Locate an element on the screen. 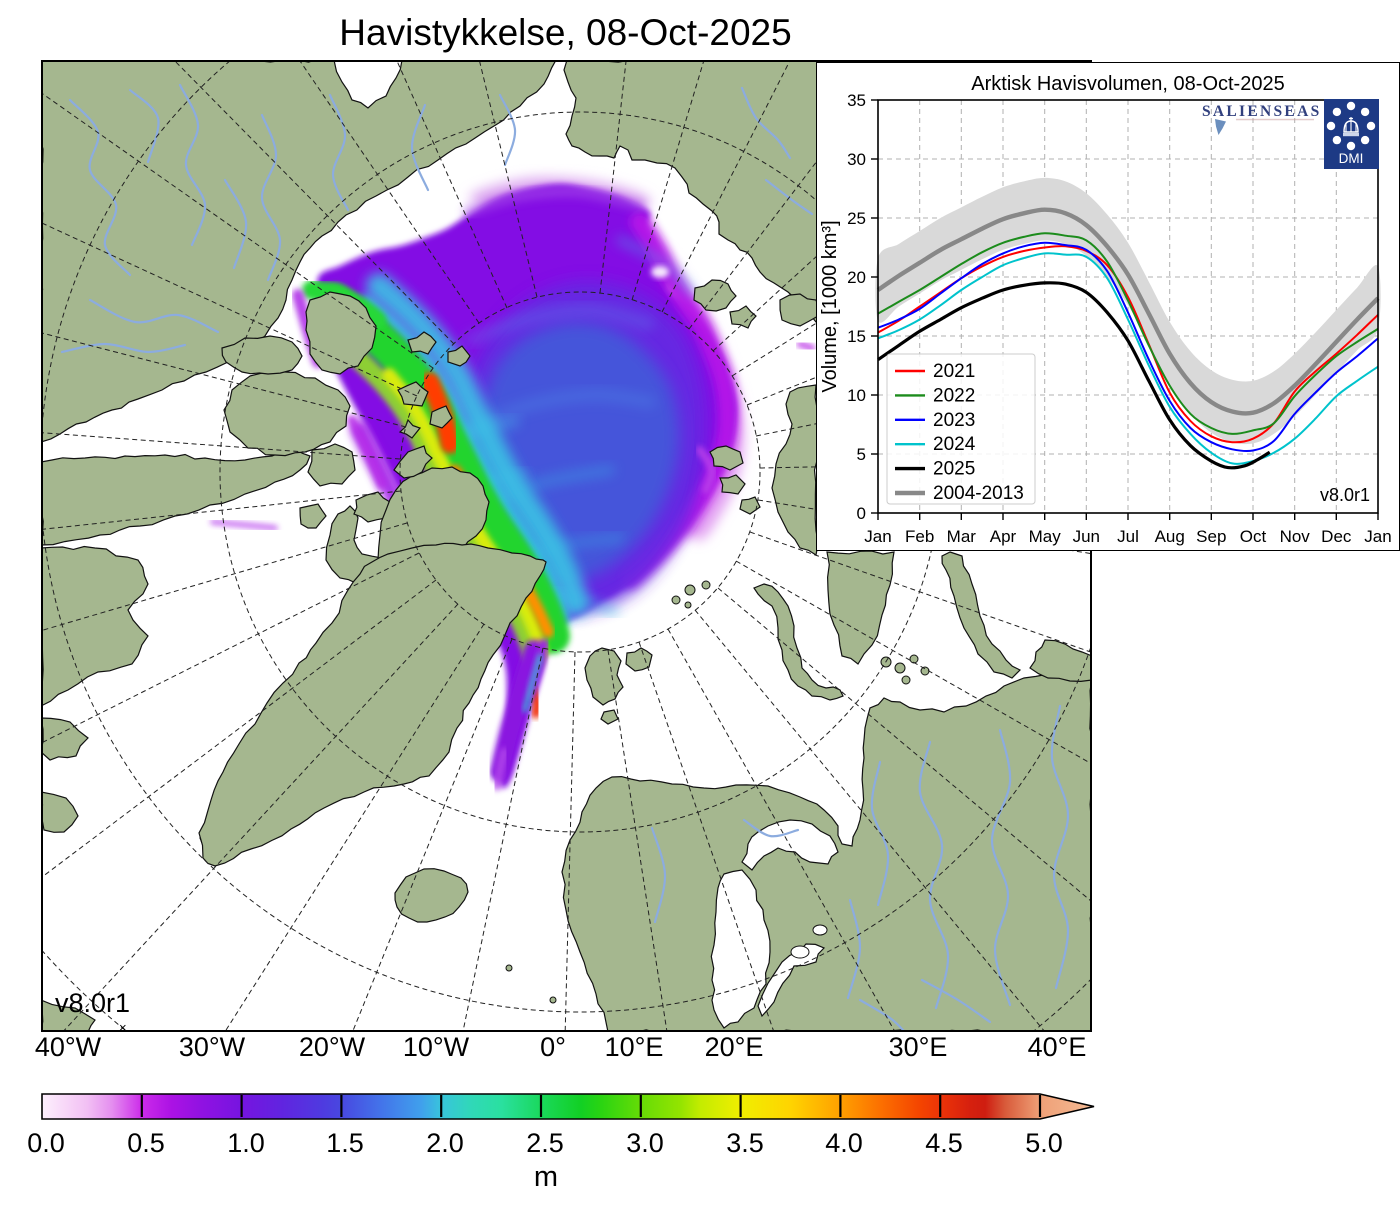  svg-text: 15 is located at coordinates (856, 336).